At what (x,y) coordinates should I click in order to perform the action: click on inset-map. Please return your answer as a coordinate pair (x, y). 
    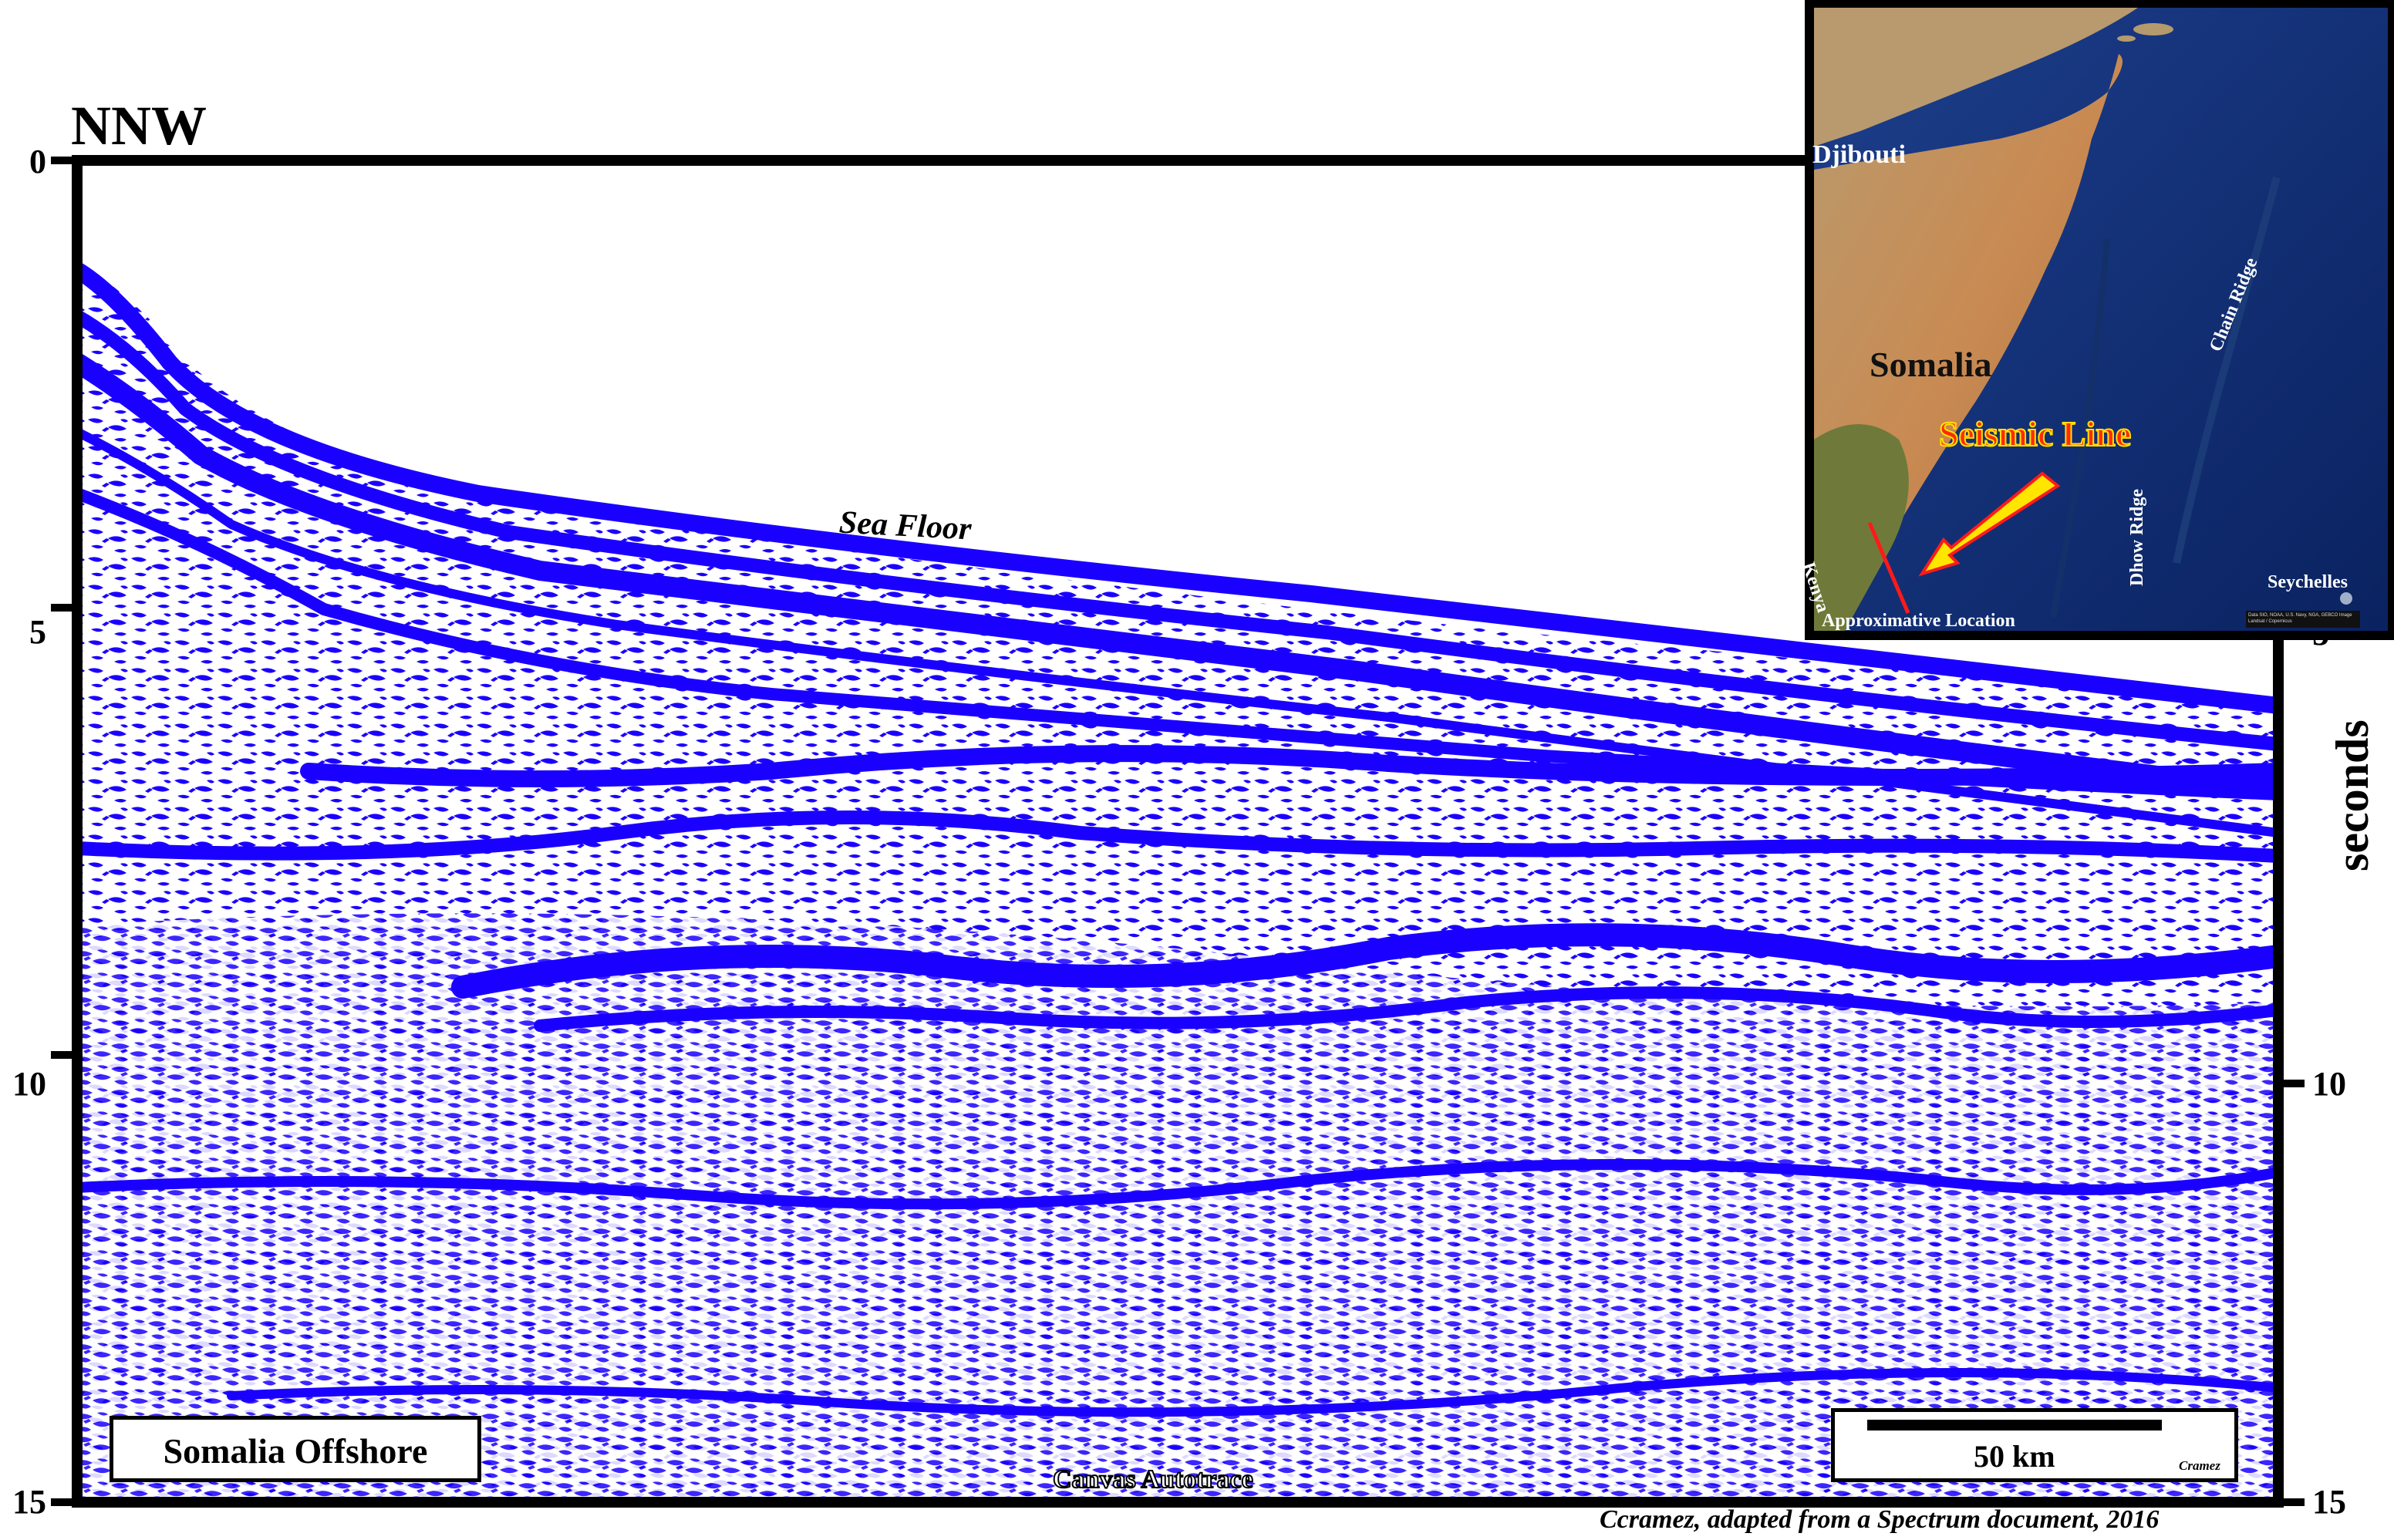
    Looking at the image, I should click on (2101, 319).